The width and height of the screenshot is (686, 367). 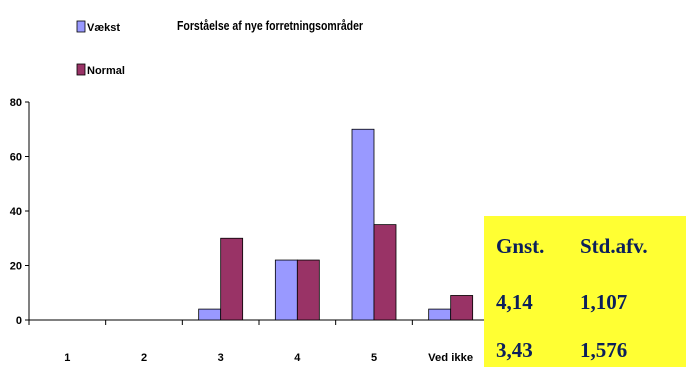 I want to click on x-tick-label: 4, so click(x=297, y=358).